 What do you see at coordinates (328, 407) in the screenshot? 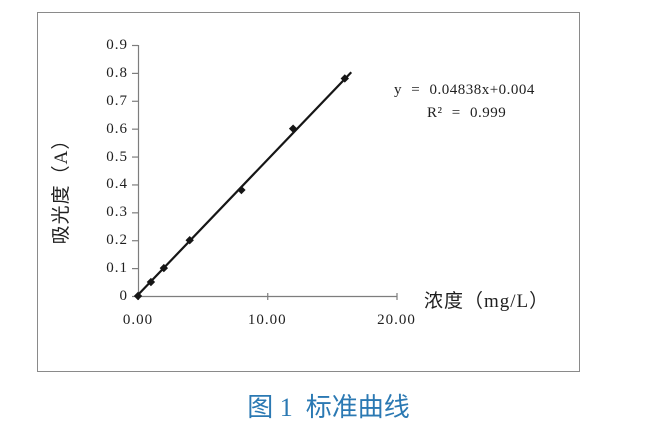
I see `figure-caption: 图 1 标准曲线` at bounding box center [328, 407].